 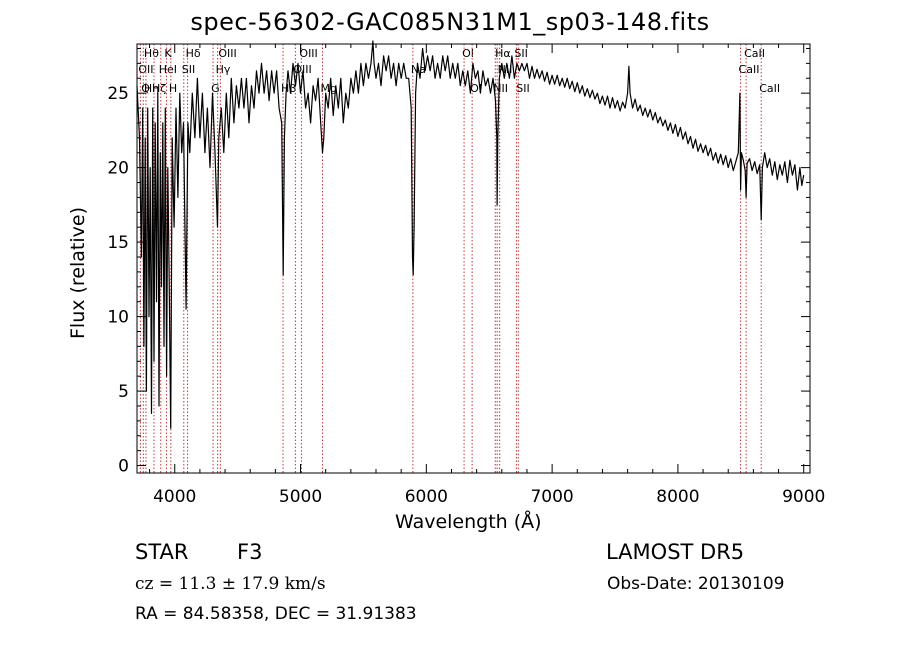 What do you see at coordinates (78, 273) in the screenshot?
I see `y-axis-label: Flux (relative)` at bounding box center [78, 273].